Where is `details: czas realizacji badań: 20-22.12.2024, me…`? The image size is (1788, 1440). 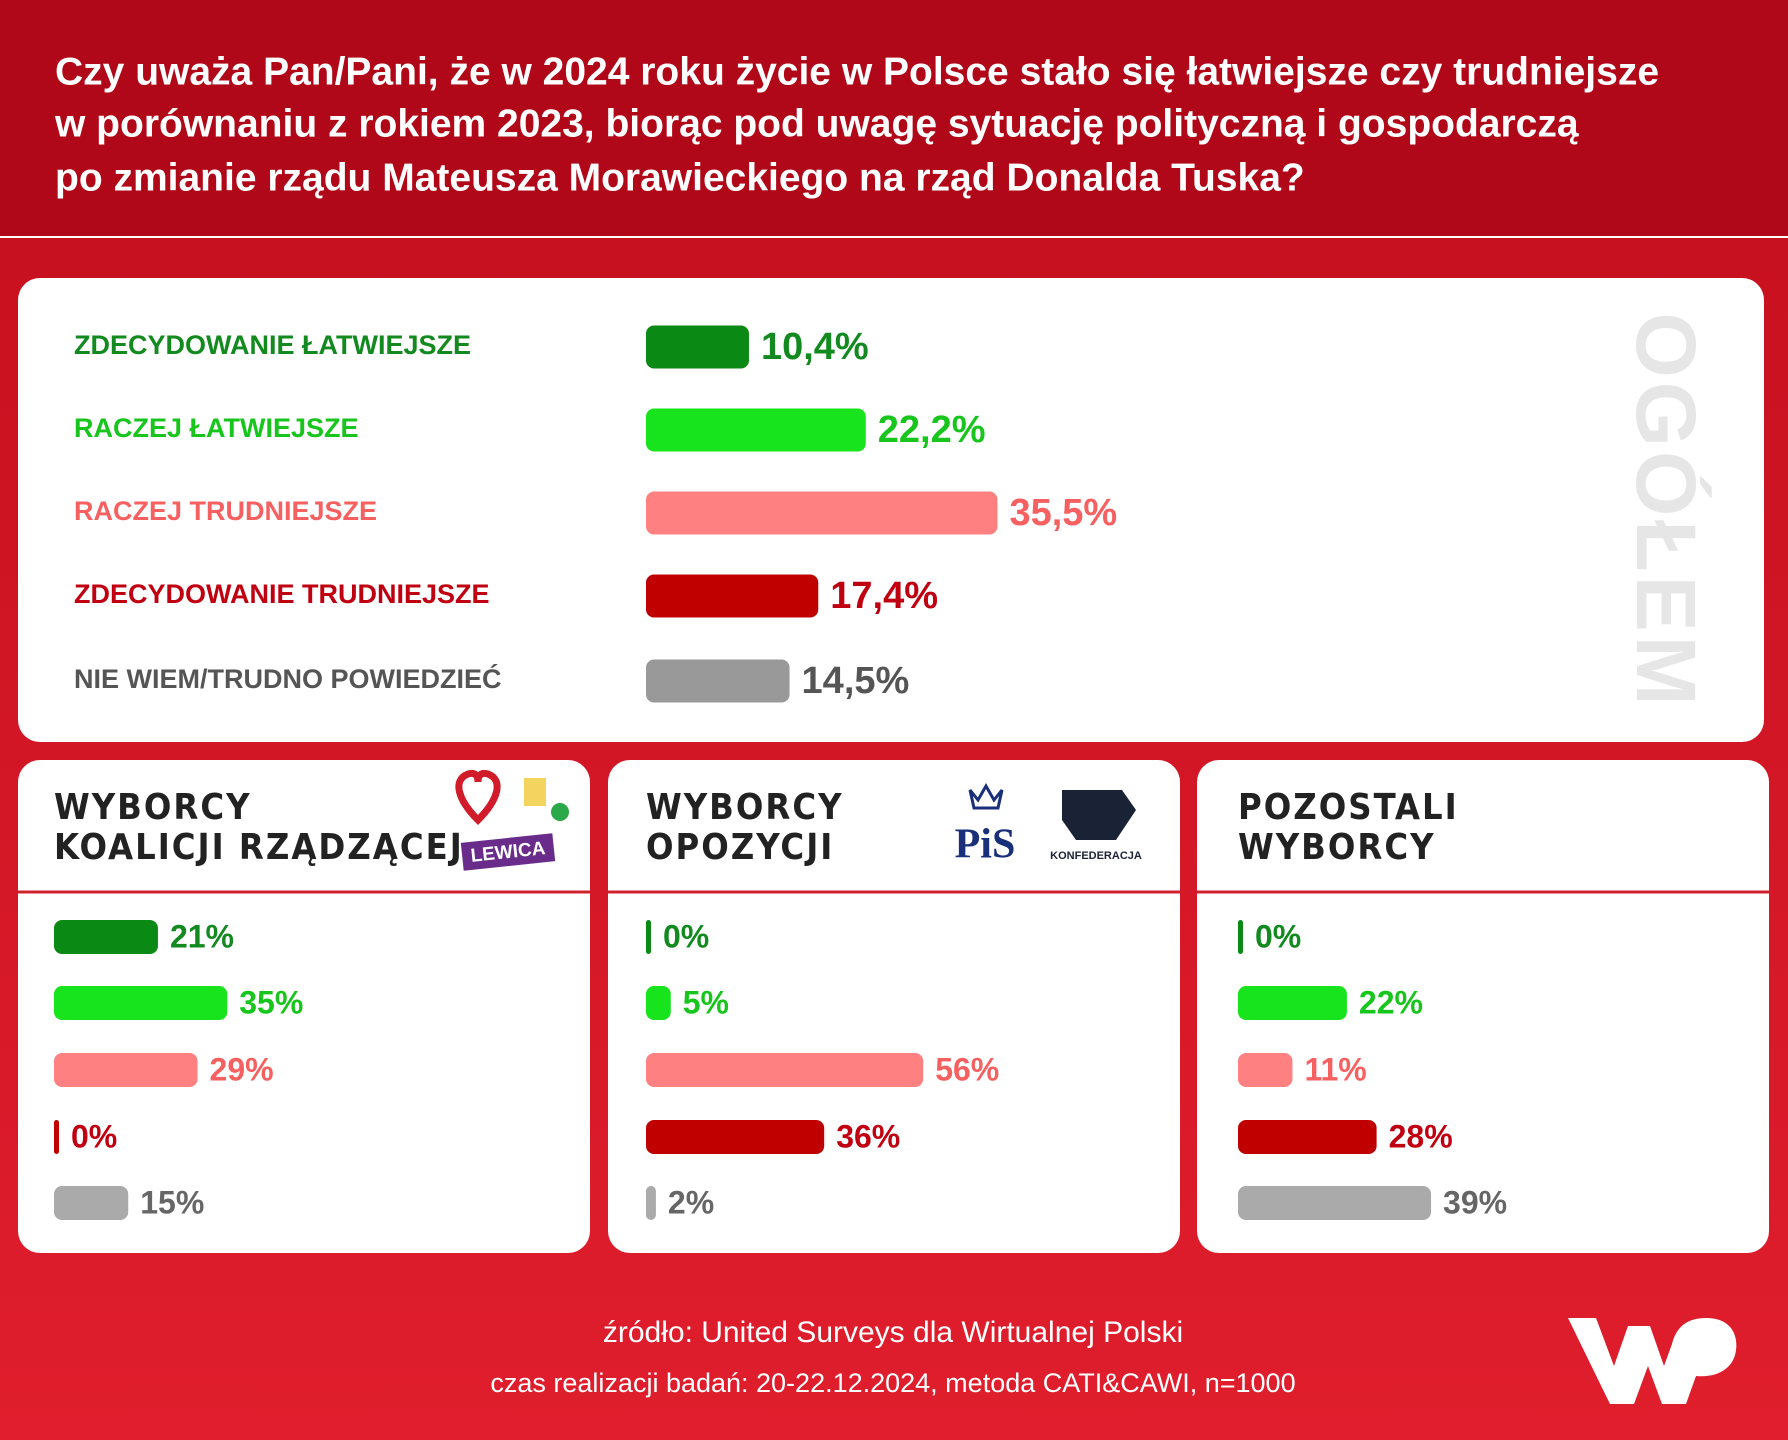
details: czas realizacji badań: 20-22.12.2024, me… is located at coordinates (892, 1383).